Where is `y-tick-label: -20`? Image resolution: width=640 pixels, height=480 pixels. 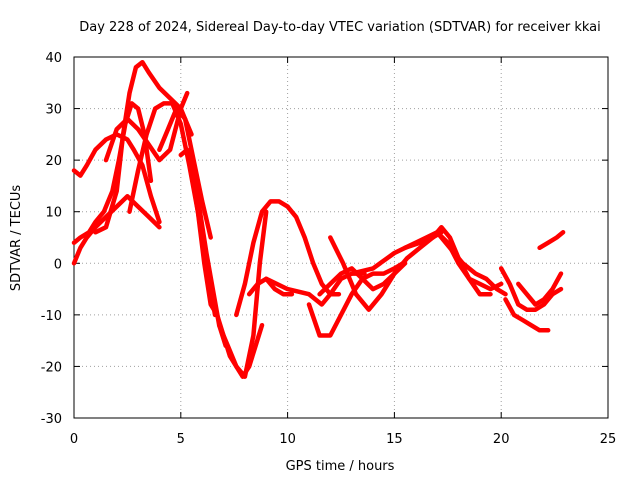
y-tick-label: -20 is located at coordinates (51, 367).